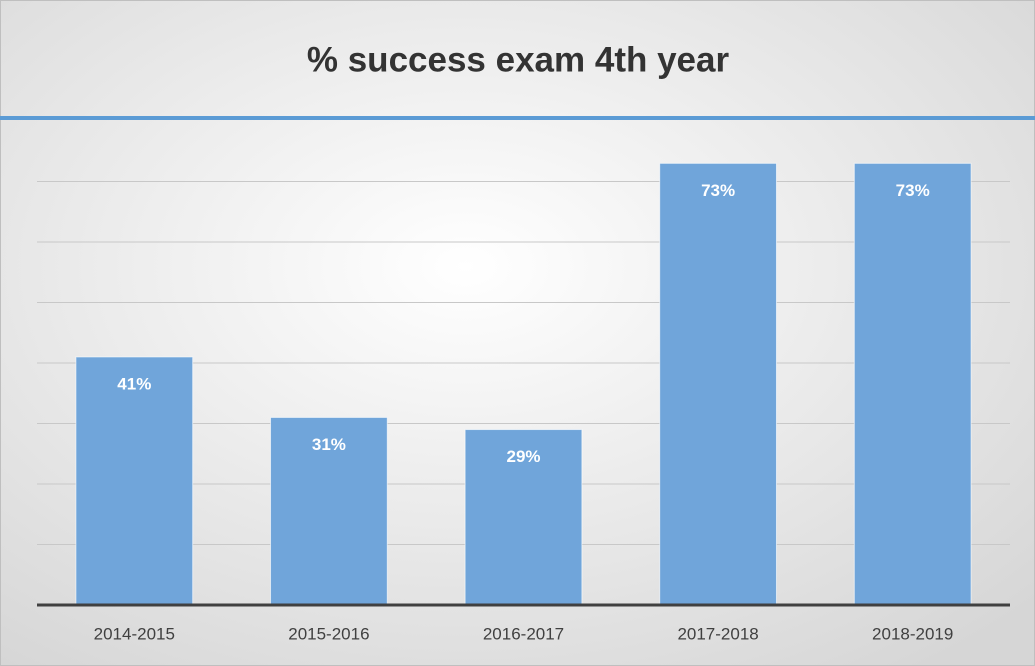 This screenshot has width=1035, height=666. What do you see at coordinates (523, 633) in the screenshot?
I see `x-tick-label: 2016-2017` at bounding box center [523, 633].